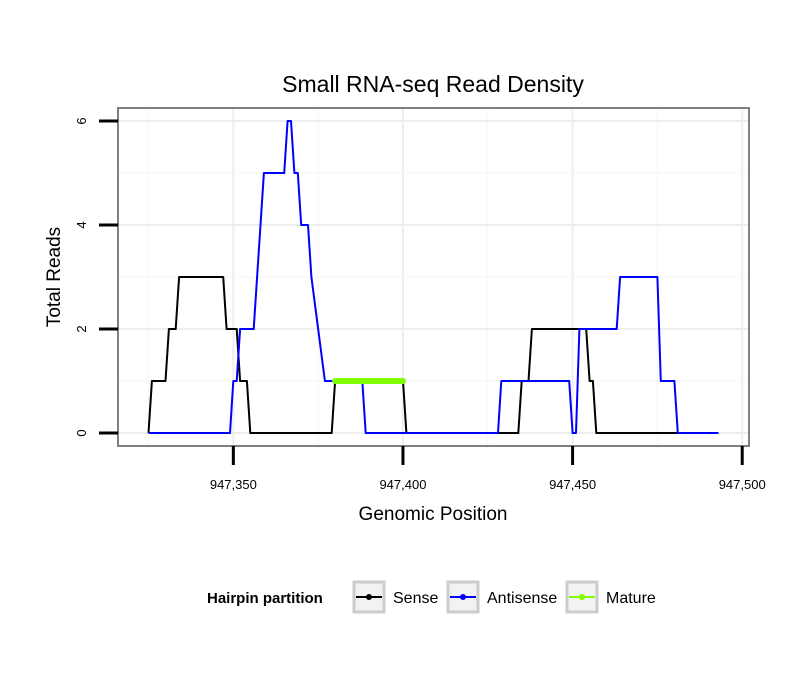  I want to click on legend-label: Mature, so click(631, 598).